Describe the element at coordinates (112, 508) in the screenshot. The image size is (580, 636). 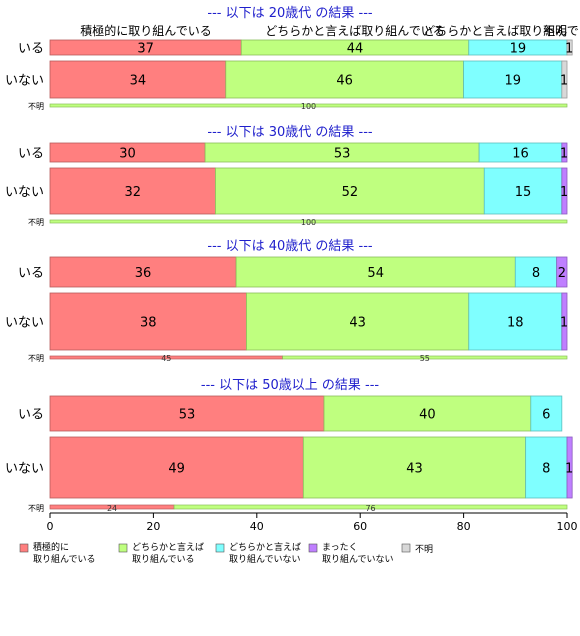
I see `unknown-data-label: 24` at that location.